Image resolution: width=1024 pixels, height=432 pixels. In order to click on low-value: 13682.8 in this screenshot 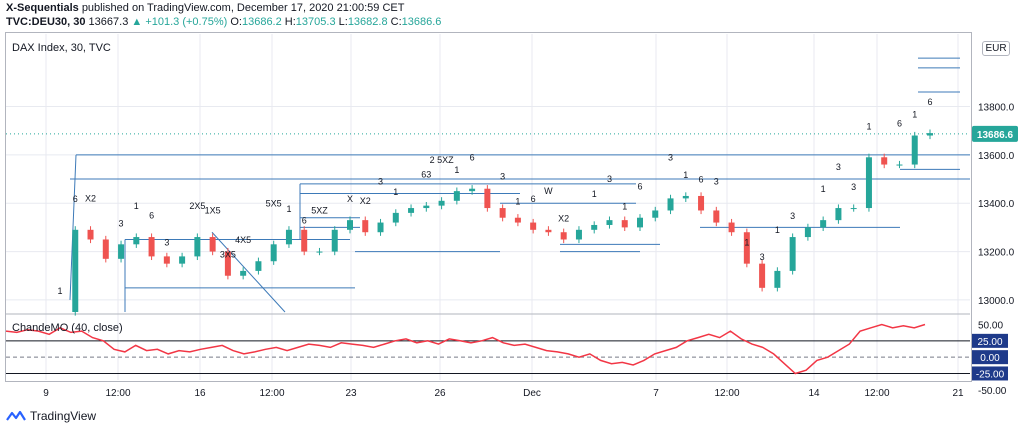, I will do `click(367, 22)`.